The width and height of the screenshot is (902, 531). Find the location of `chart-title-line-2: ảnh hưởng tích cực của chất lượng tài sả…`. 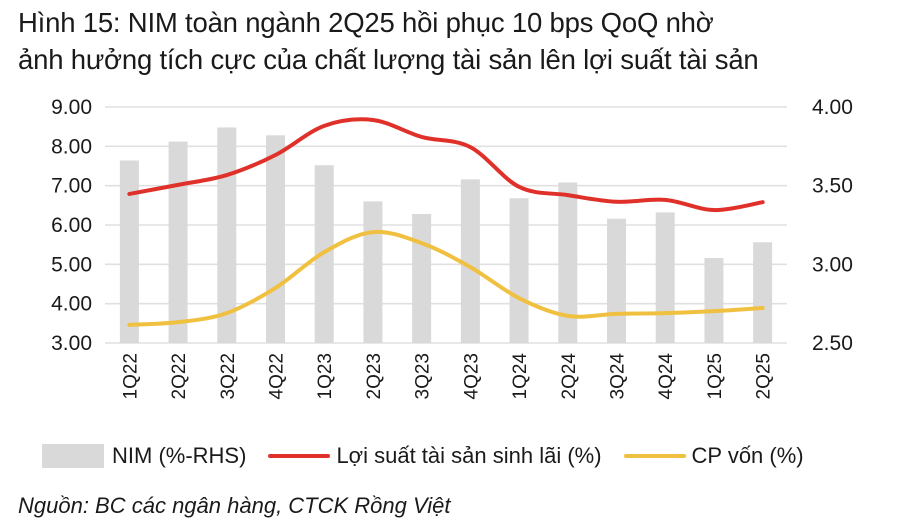

chart-title-line-2: ảnh hưởng tích cực của chất lượng tài sả… is located at coordinates (388, 59).